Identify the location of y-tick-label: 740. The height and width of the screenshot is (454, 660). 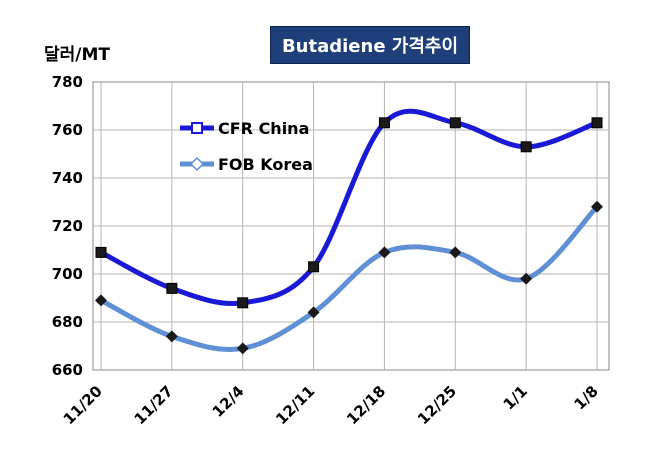
(67, 178).